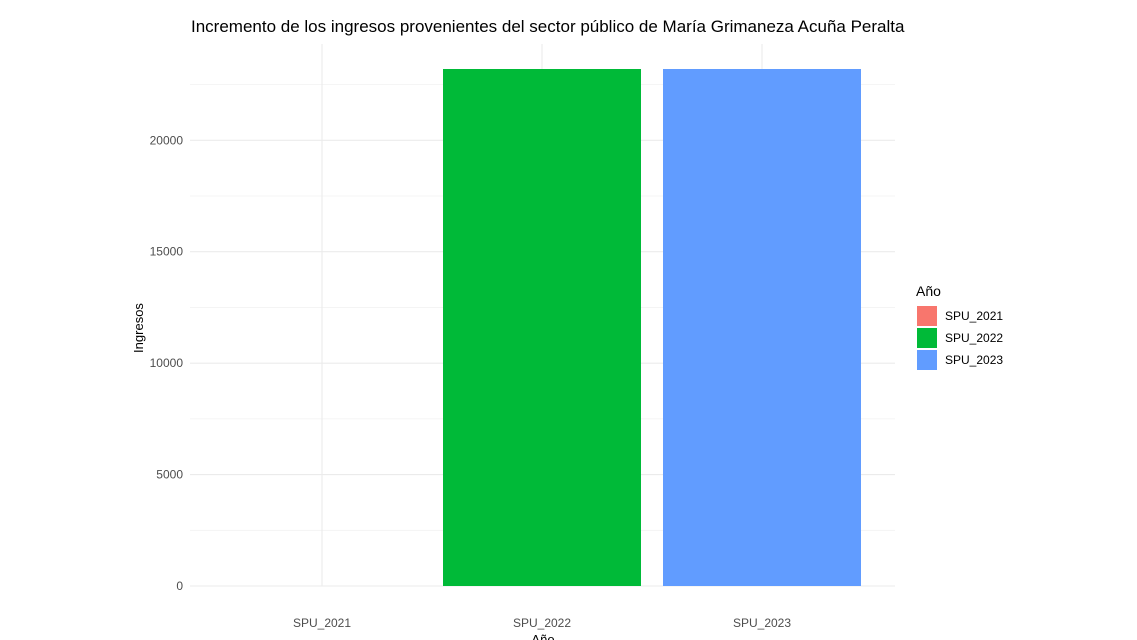 This screenshot has height=640, width=1137. Describe the element at coordinates (179, 586) in the screenshot. I see `y-tick-label: 0` at that location.